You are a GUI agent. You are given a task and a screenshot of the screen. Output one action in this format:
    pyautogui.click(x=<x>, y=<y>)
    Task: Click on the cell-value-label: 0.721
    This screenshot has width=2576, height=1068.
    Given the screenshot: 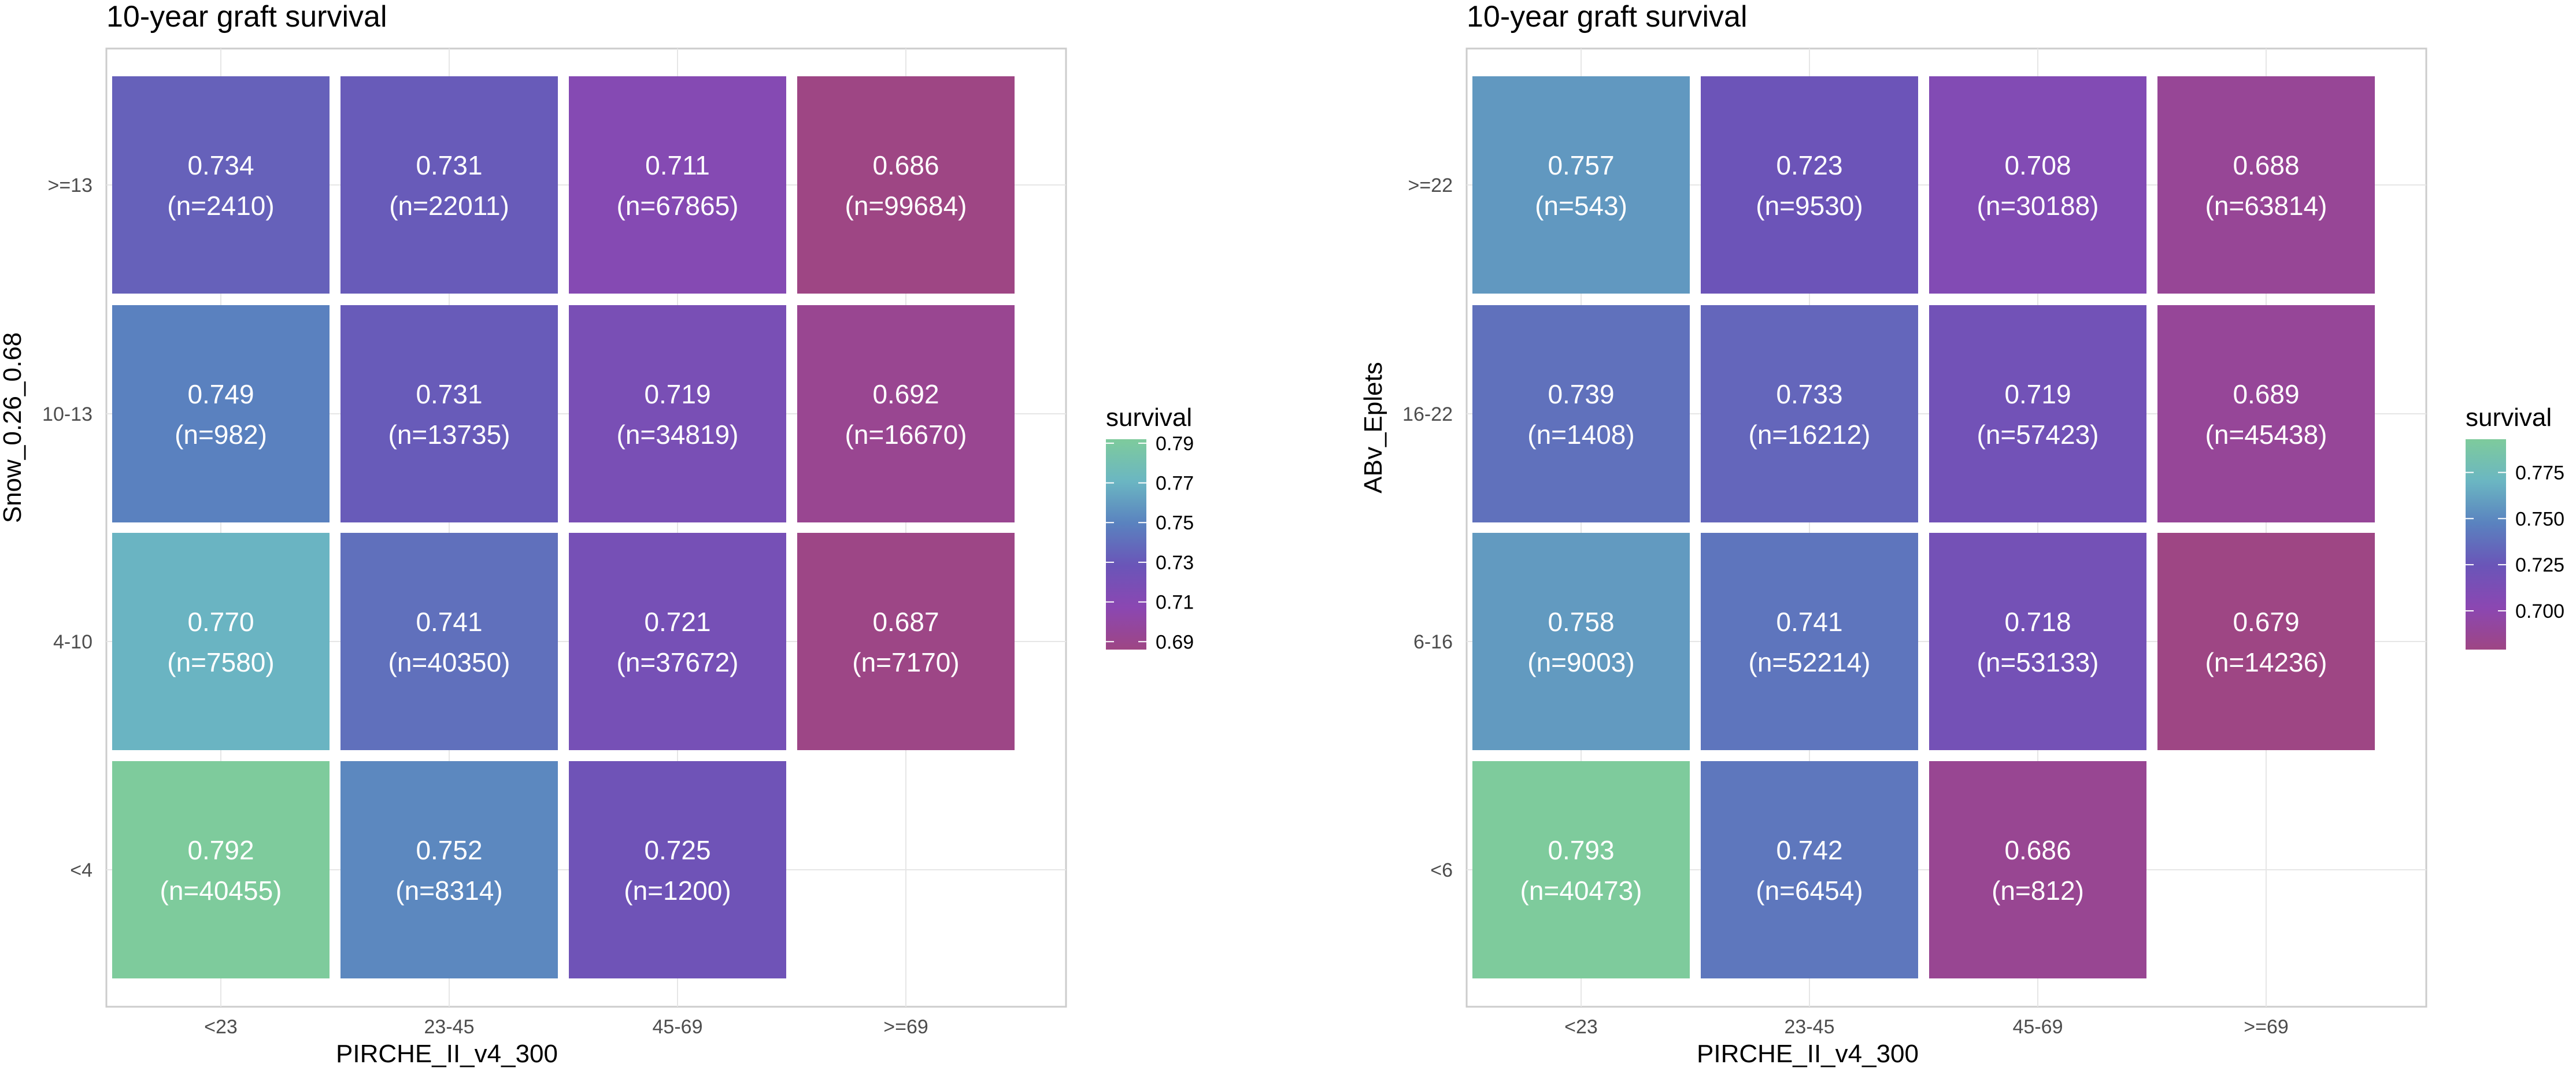 What is the action you would take?
    pyautogui.click(x=677, y=622)
    